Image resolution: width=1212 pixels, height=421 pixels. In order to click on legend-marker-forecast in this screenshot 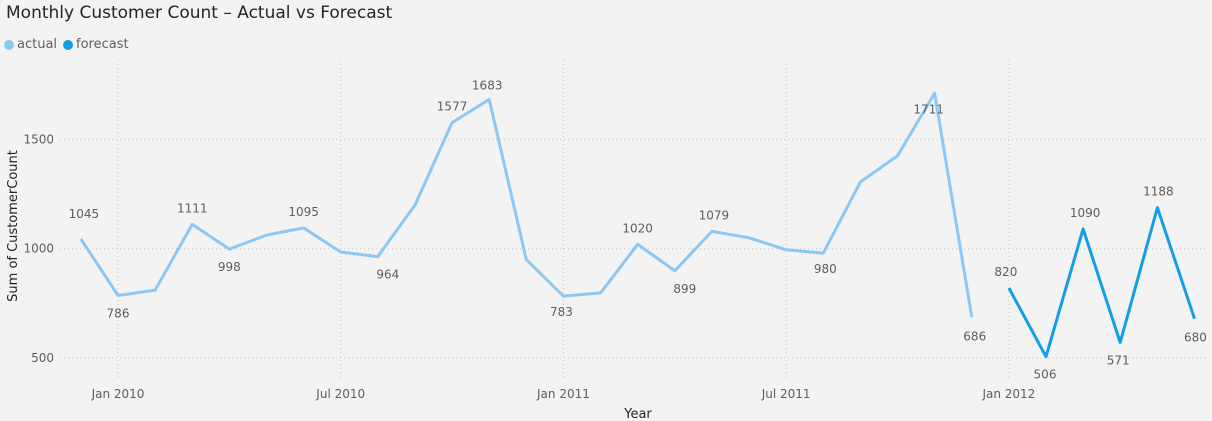, I will do `click(68, 44)`.